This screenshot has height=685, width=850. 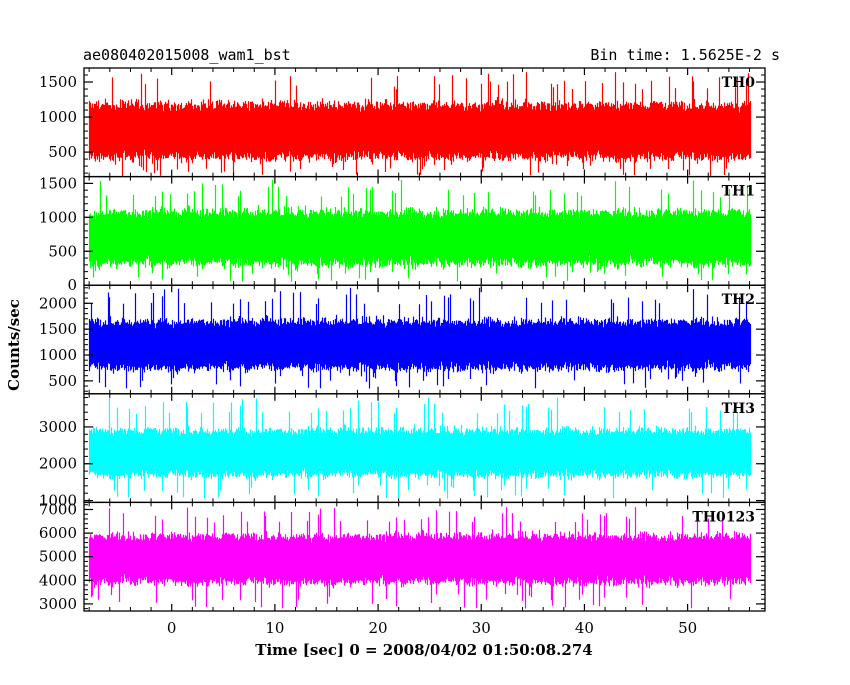 I want to click on x-tick-label: 0, so click(x=172, y=628).